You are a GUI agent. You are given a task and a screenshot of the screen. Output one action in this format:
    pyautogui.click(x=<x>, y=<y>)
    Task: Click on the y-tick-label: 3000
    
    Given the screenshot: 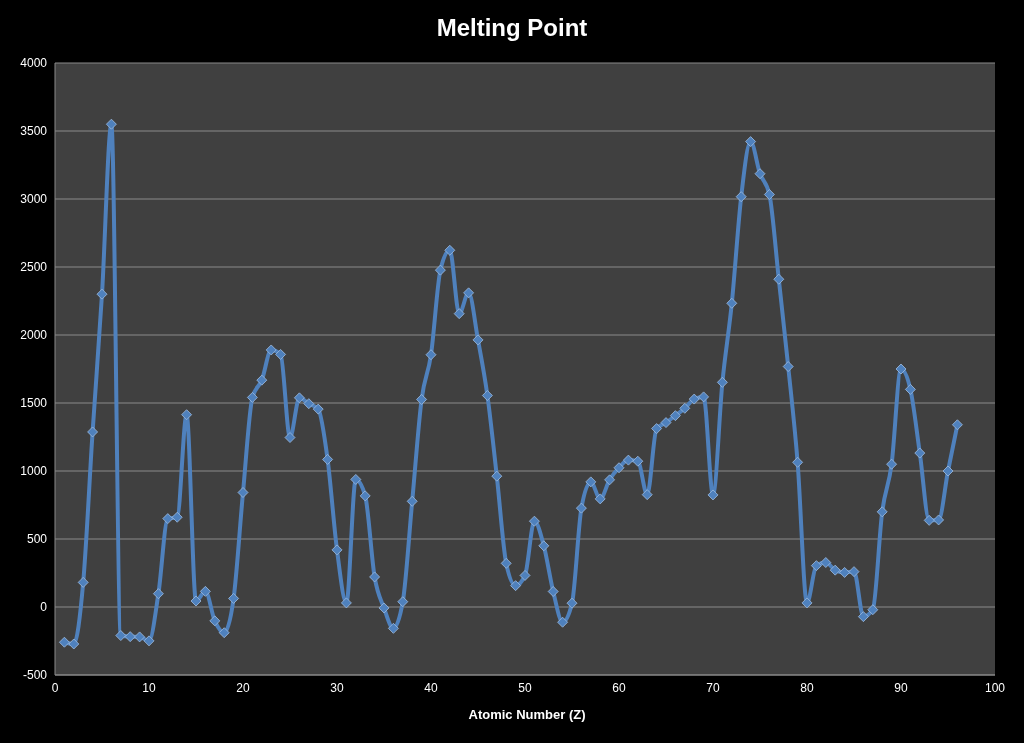 What is the action you would take?
    pyautogui.click(x=34, y=199)
    